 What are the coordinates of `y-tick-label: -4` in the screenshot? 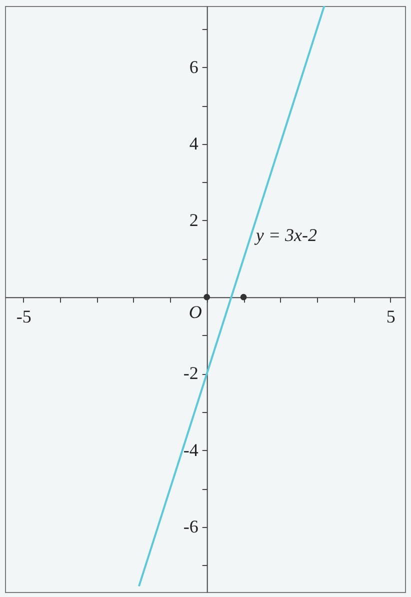 It's located at (190, 450).